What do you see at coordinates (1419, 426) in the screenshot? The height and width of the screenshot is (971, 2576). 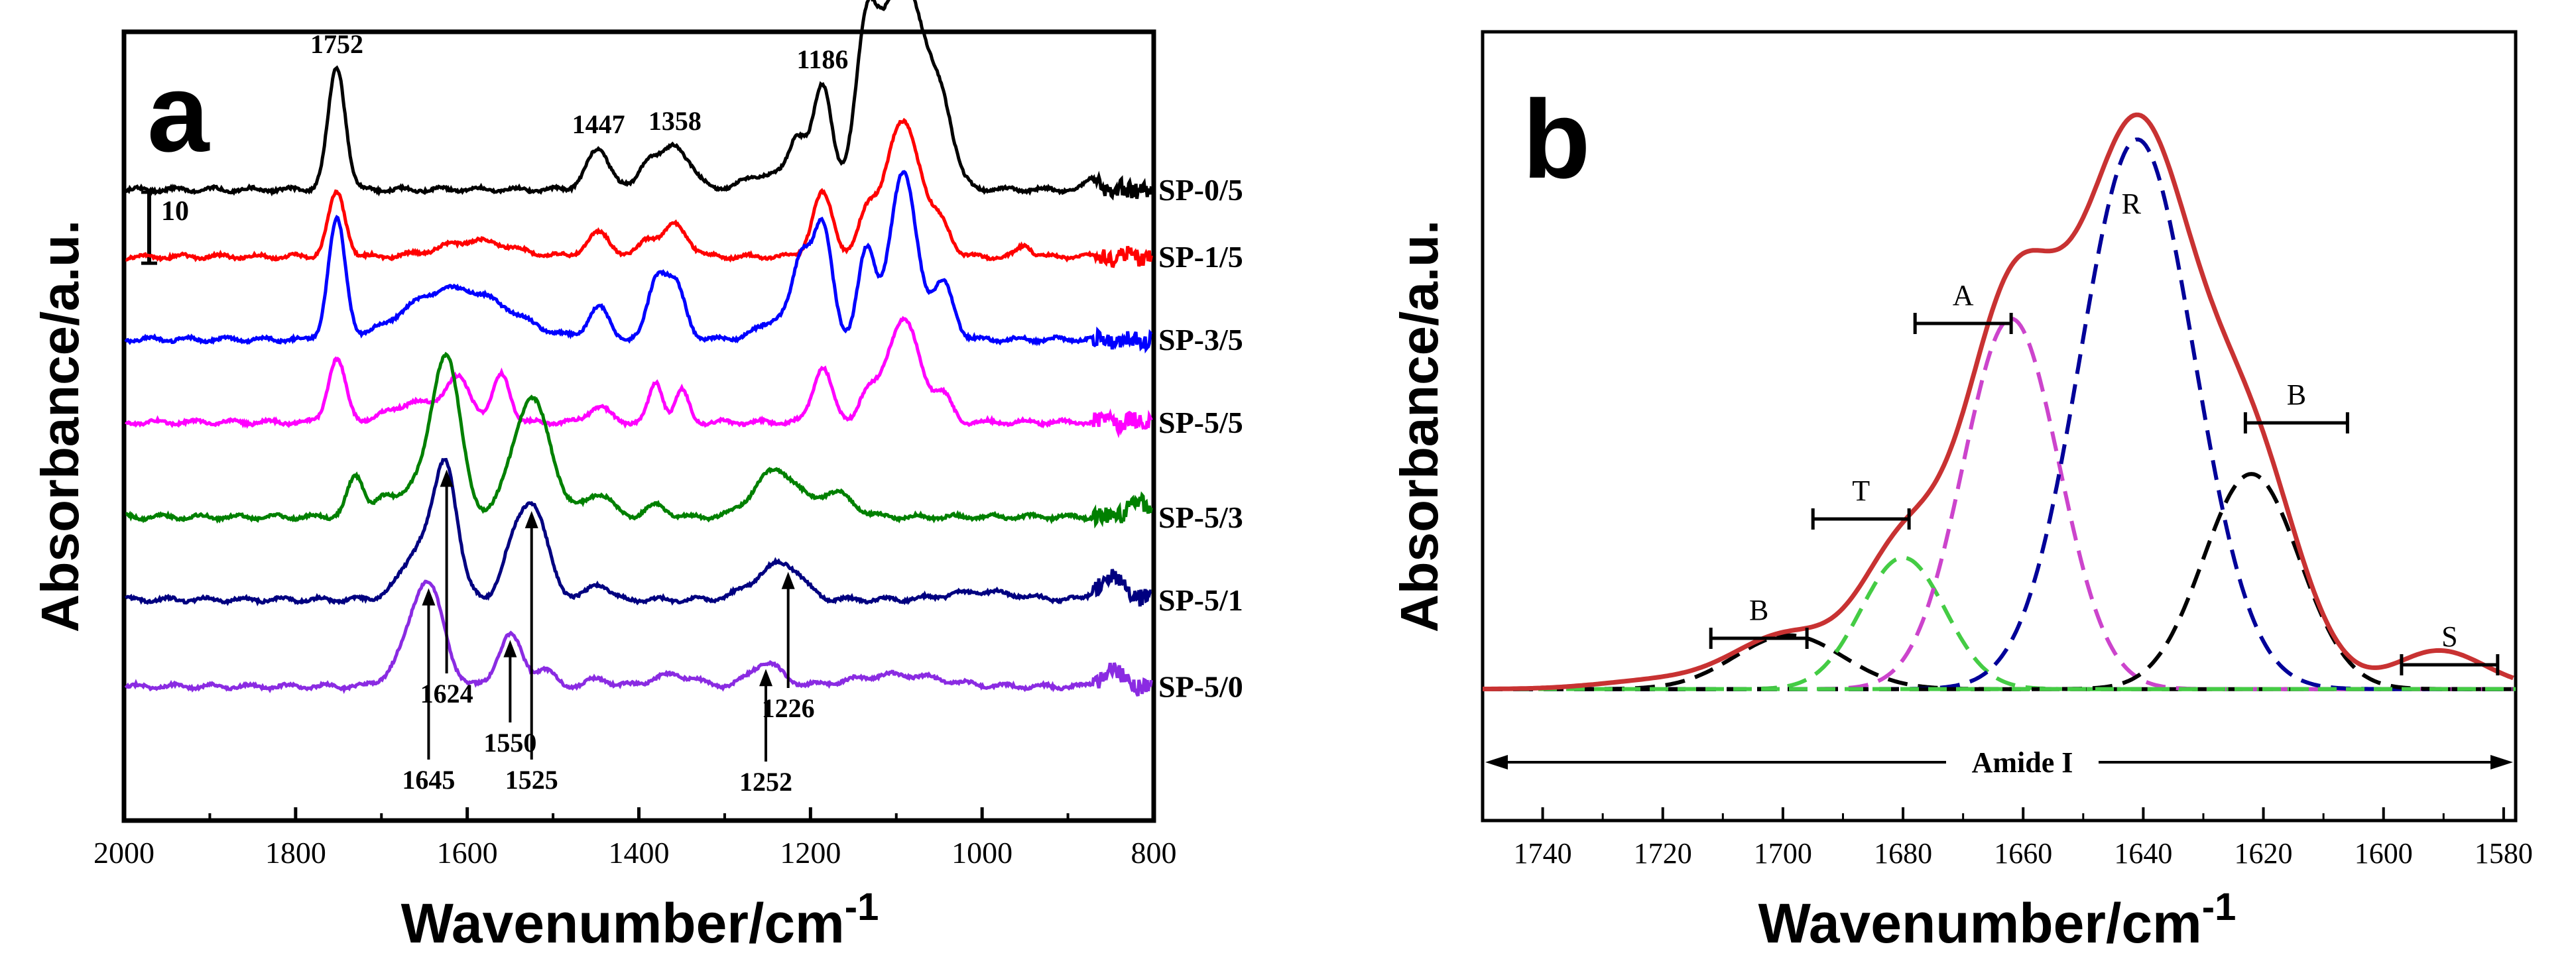 I see `panel-b-y-axis-label: Absorbance/a.u.` at bounding box center [1419, 426].